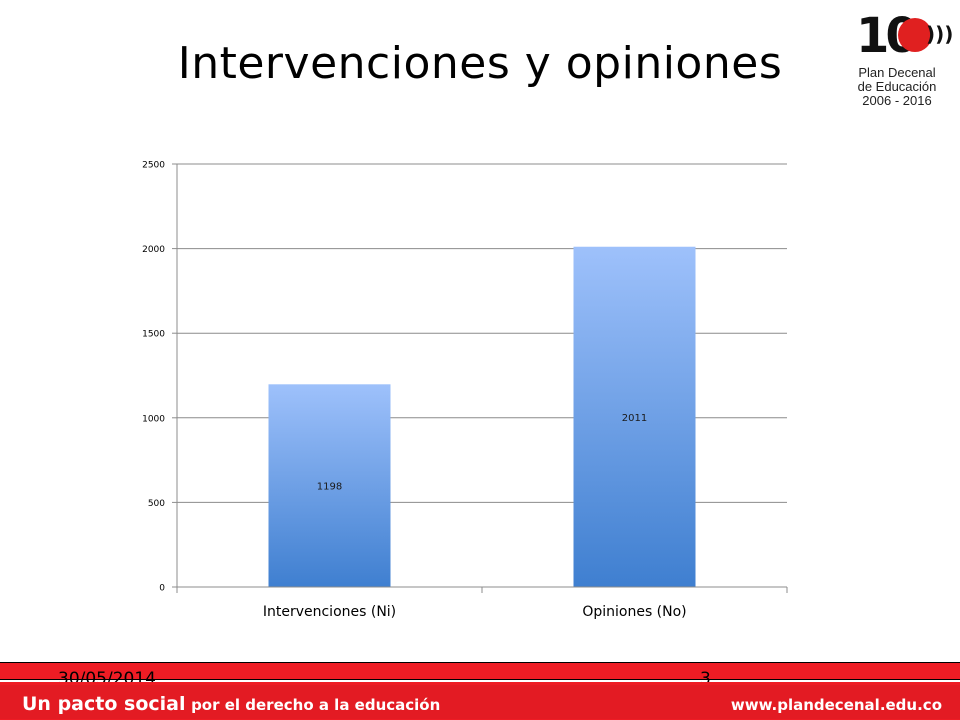 This screenshot has width=960, height=720. What do you see at coordinates (897, 72) in the screenshot?
I see `logo-line-1: Plan Decenal` at bounding box center [897, 72].